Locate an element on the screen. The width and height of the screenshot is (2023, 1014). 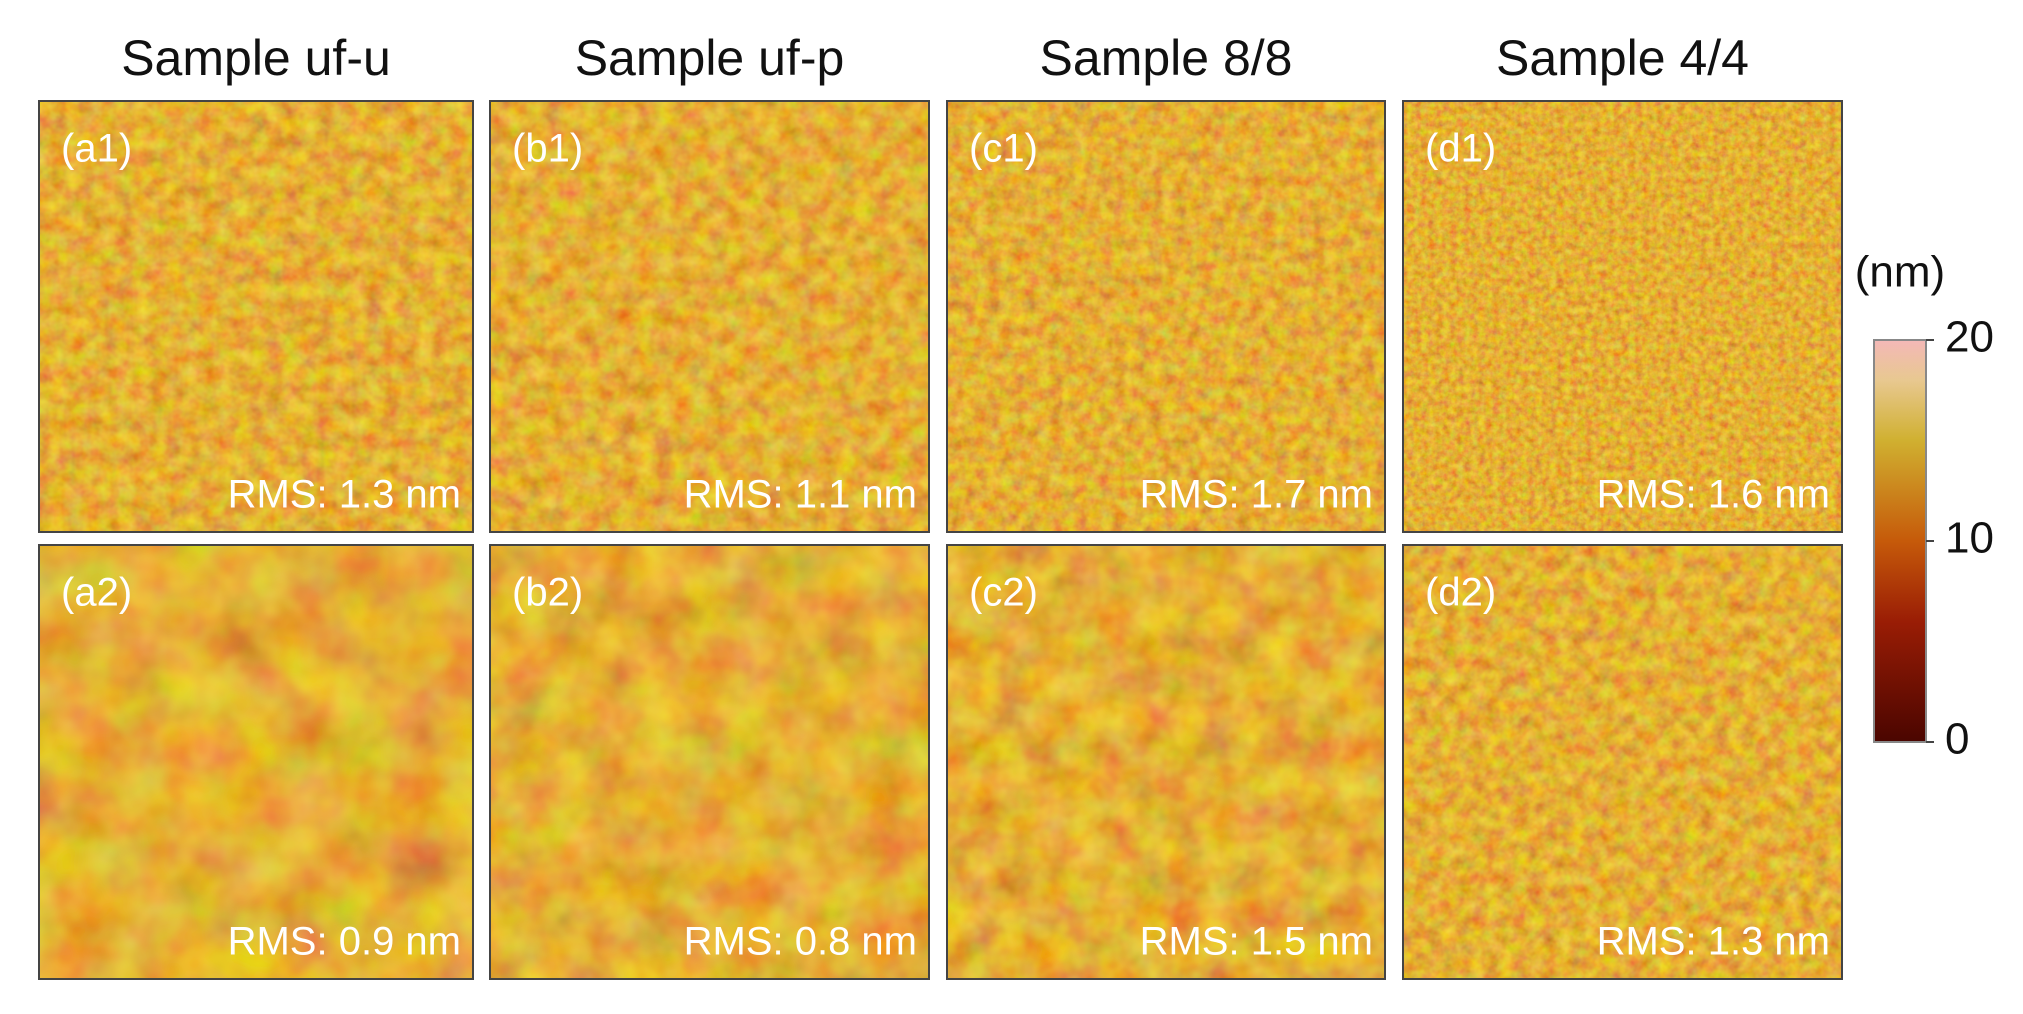
panel-label: (c2) is located at coordinates (1003, 593).